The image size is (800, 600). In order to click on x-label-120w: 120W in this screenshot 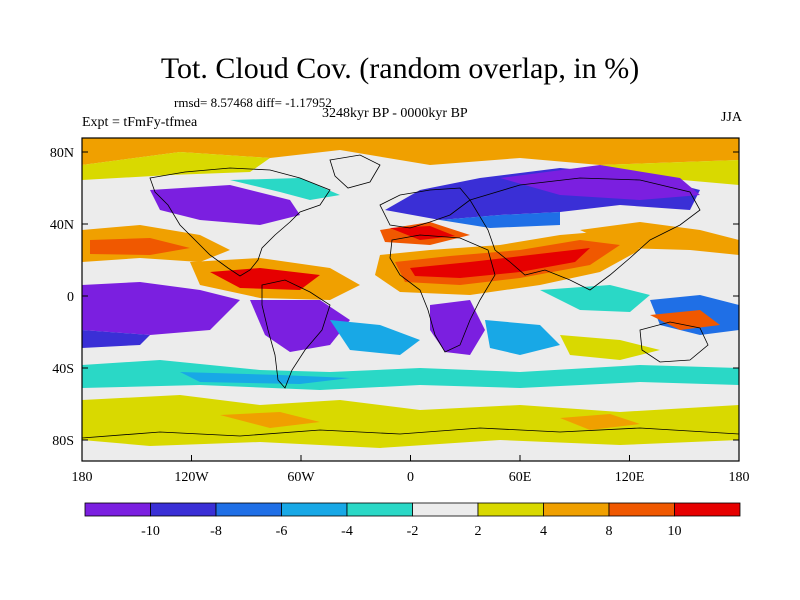, I will do `click(191, 477)`.